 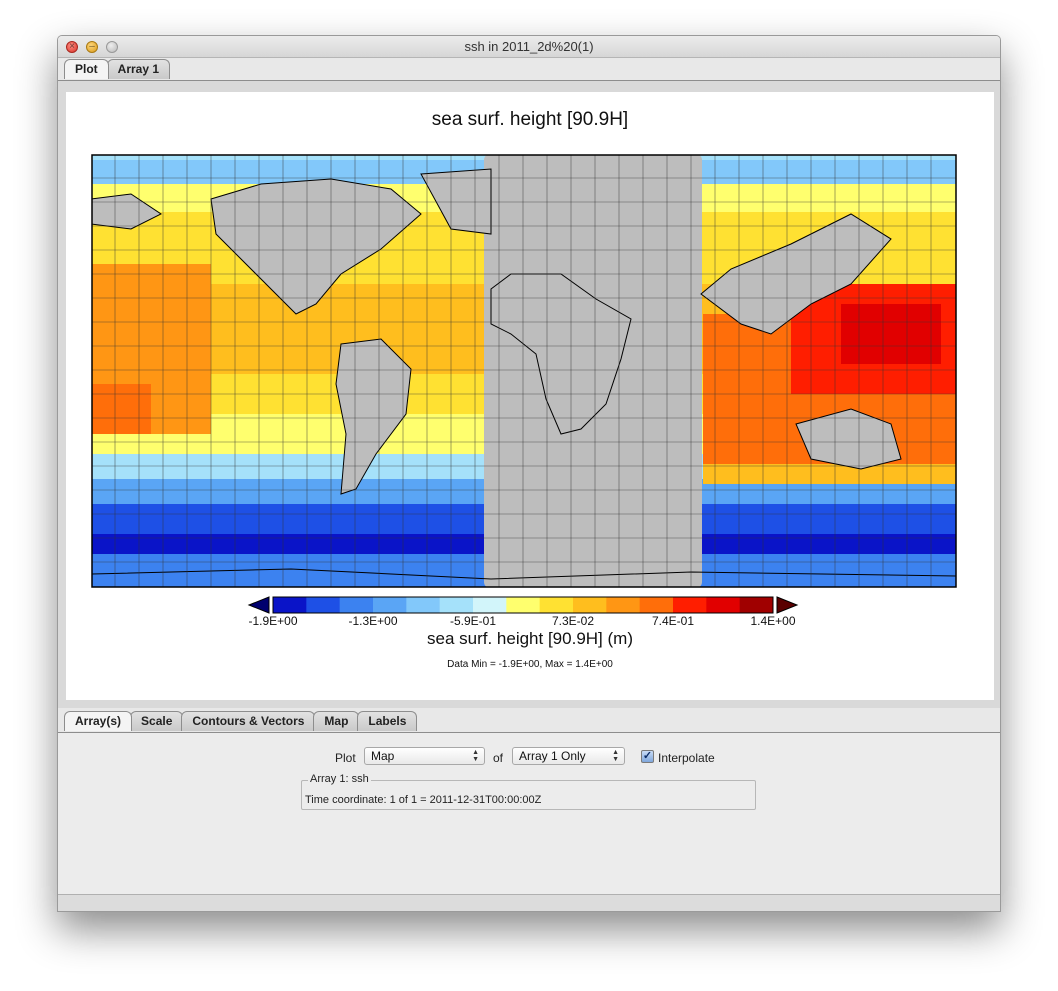 I want to click on africa-outline, so click(x=561, y=354).